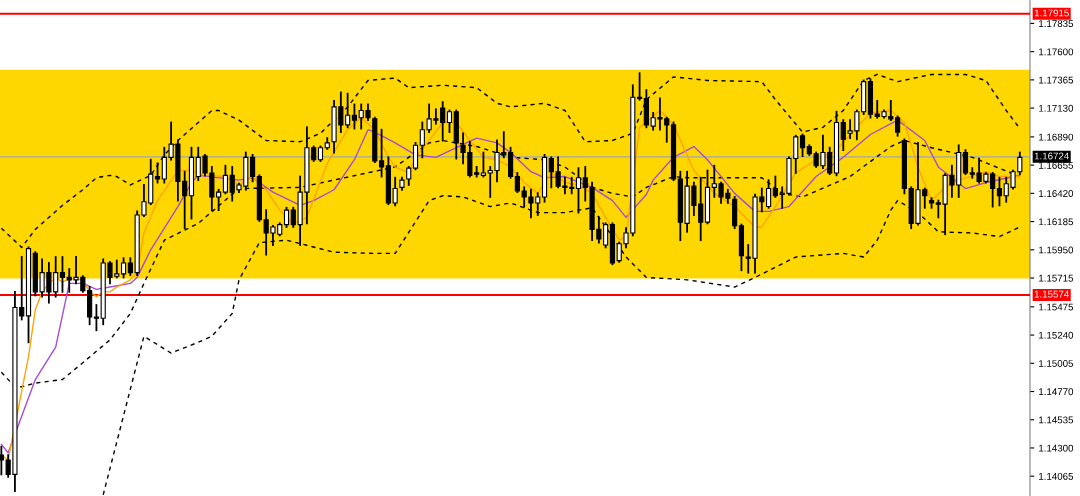 The image size is (1080, 496). What do you see at coordinates (1056, 307) in the screenshot?
I see `y-tick-label: 1.15475` at bounding box center [1056, 307].